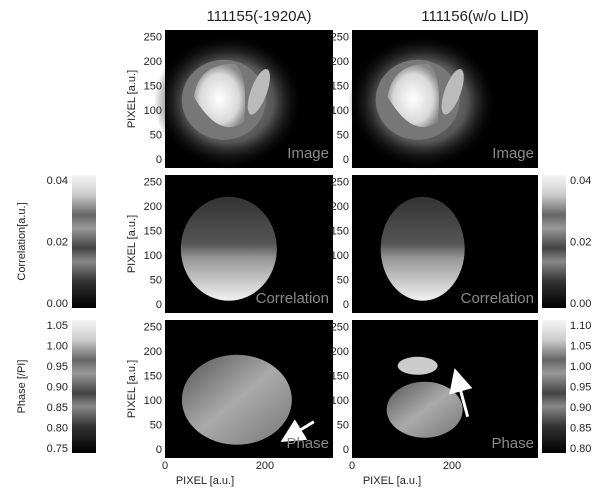  I want to click on colorbar-label: Correlation[a.u.], so click(22, 241).